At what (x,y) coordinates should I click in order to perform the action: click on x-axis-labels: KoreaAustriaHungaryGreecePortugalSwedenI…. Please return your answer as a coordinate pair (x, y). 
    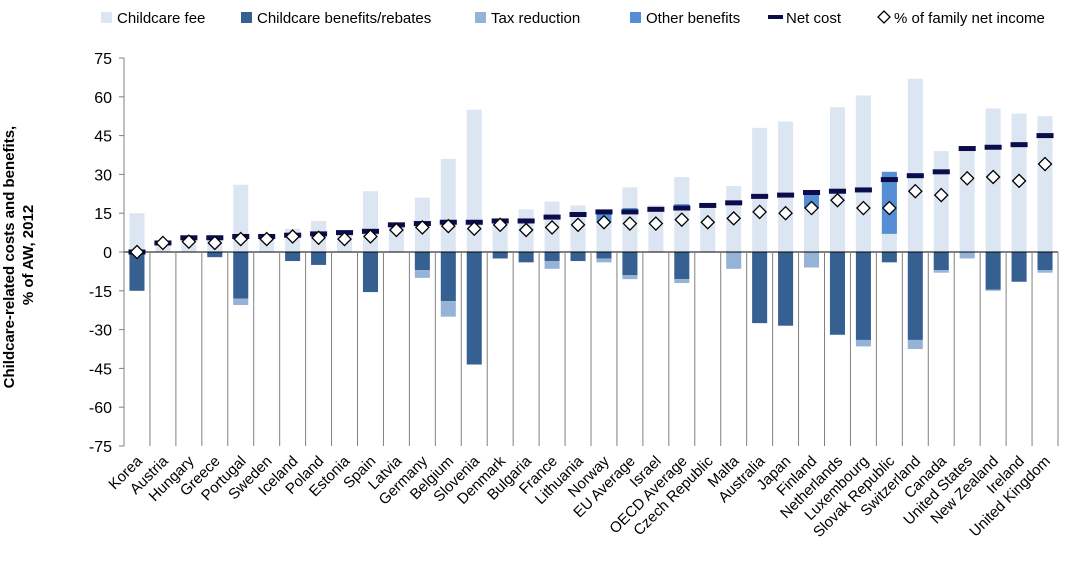
    Looking at the image, I should click on (579, 496).